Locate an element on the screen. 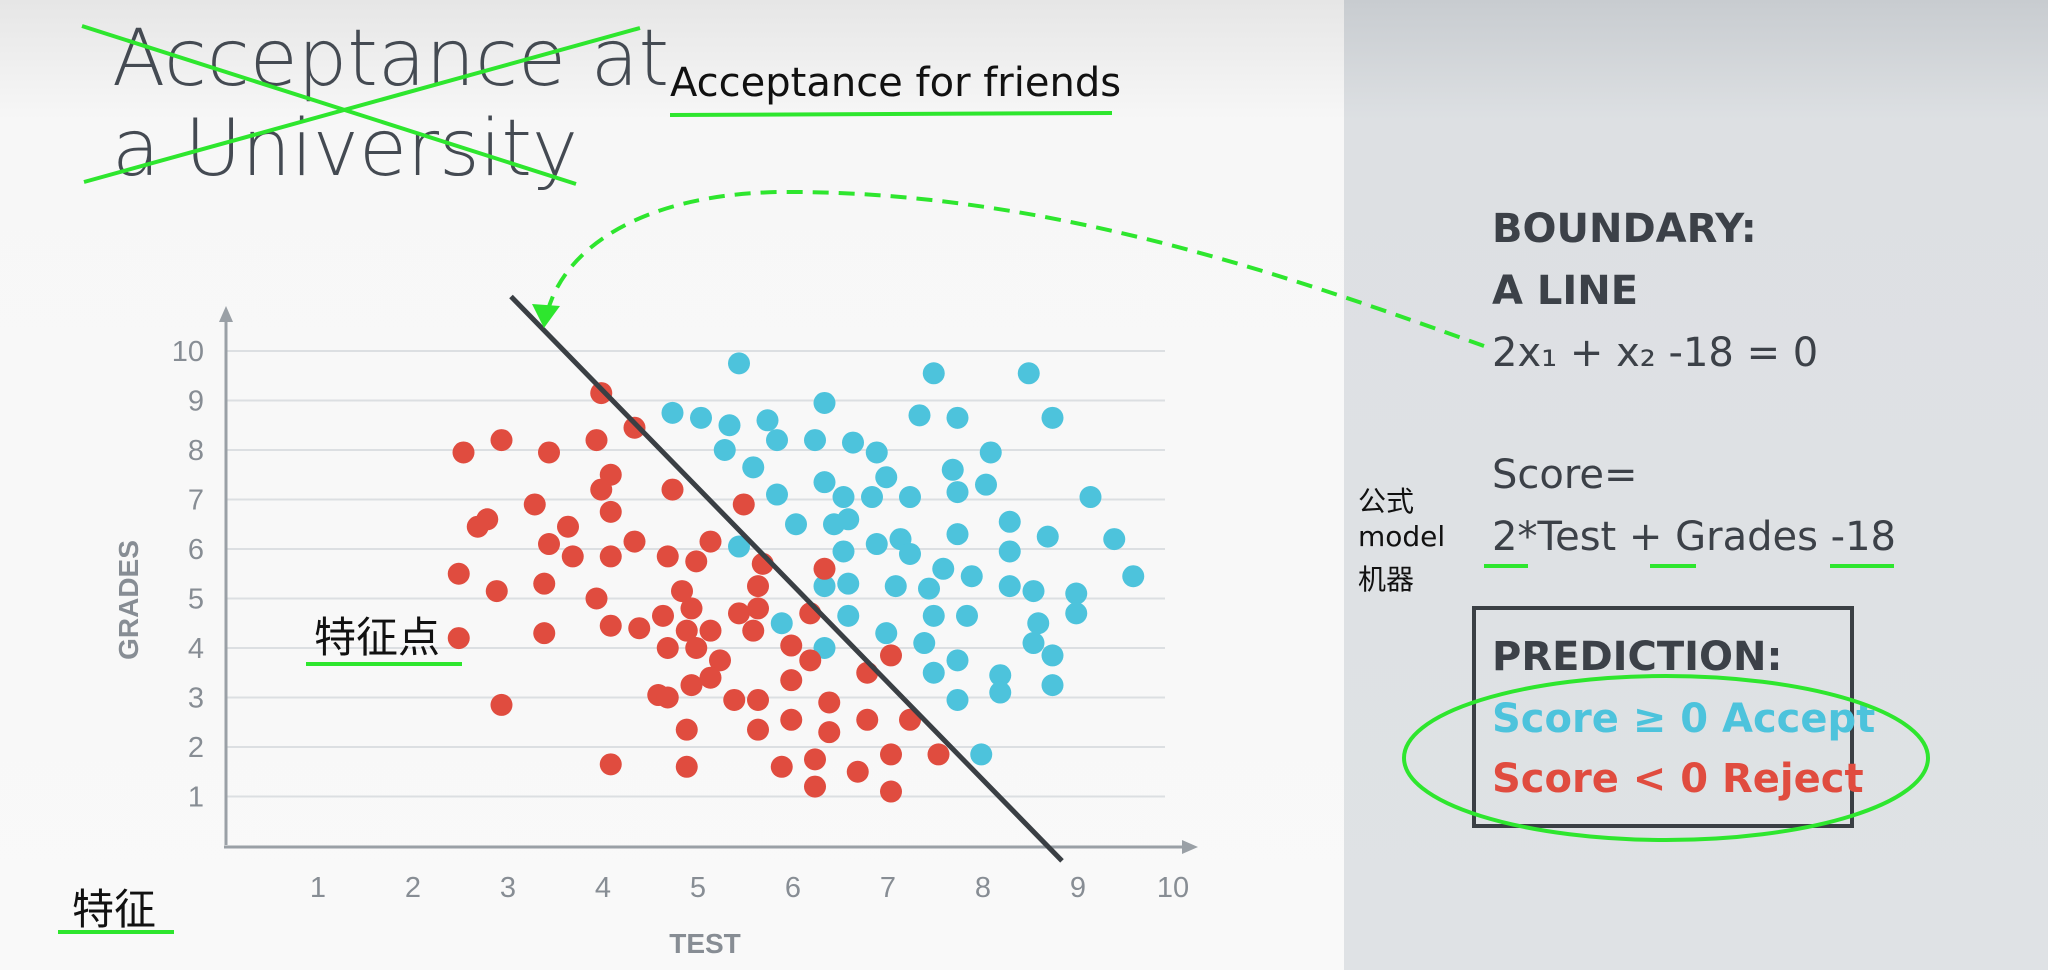 The width and height of the screenshot is (2048, 970). x-tick-label: 8 is located at coordinates (983, 888).